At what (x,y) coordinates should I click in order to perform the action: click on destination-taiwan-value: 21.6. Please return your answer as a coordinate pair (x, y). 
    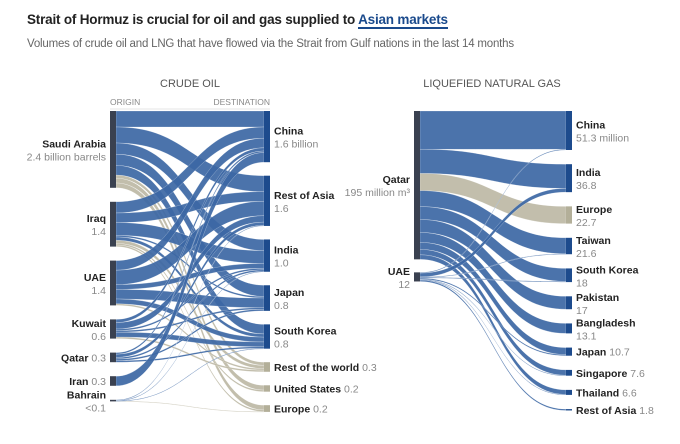
    Looking at the image, I should click on (586, 254).